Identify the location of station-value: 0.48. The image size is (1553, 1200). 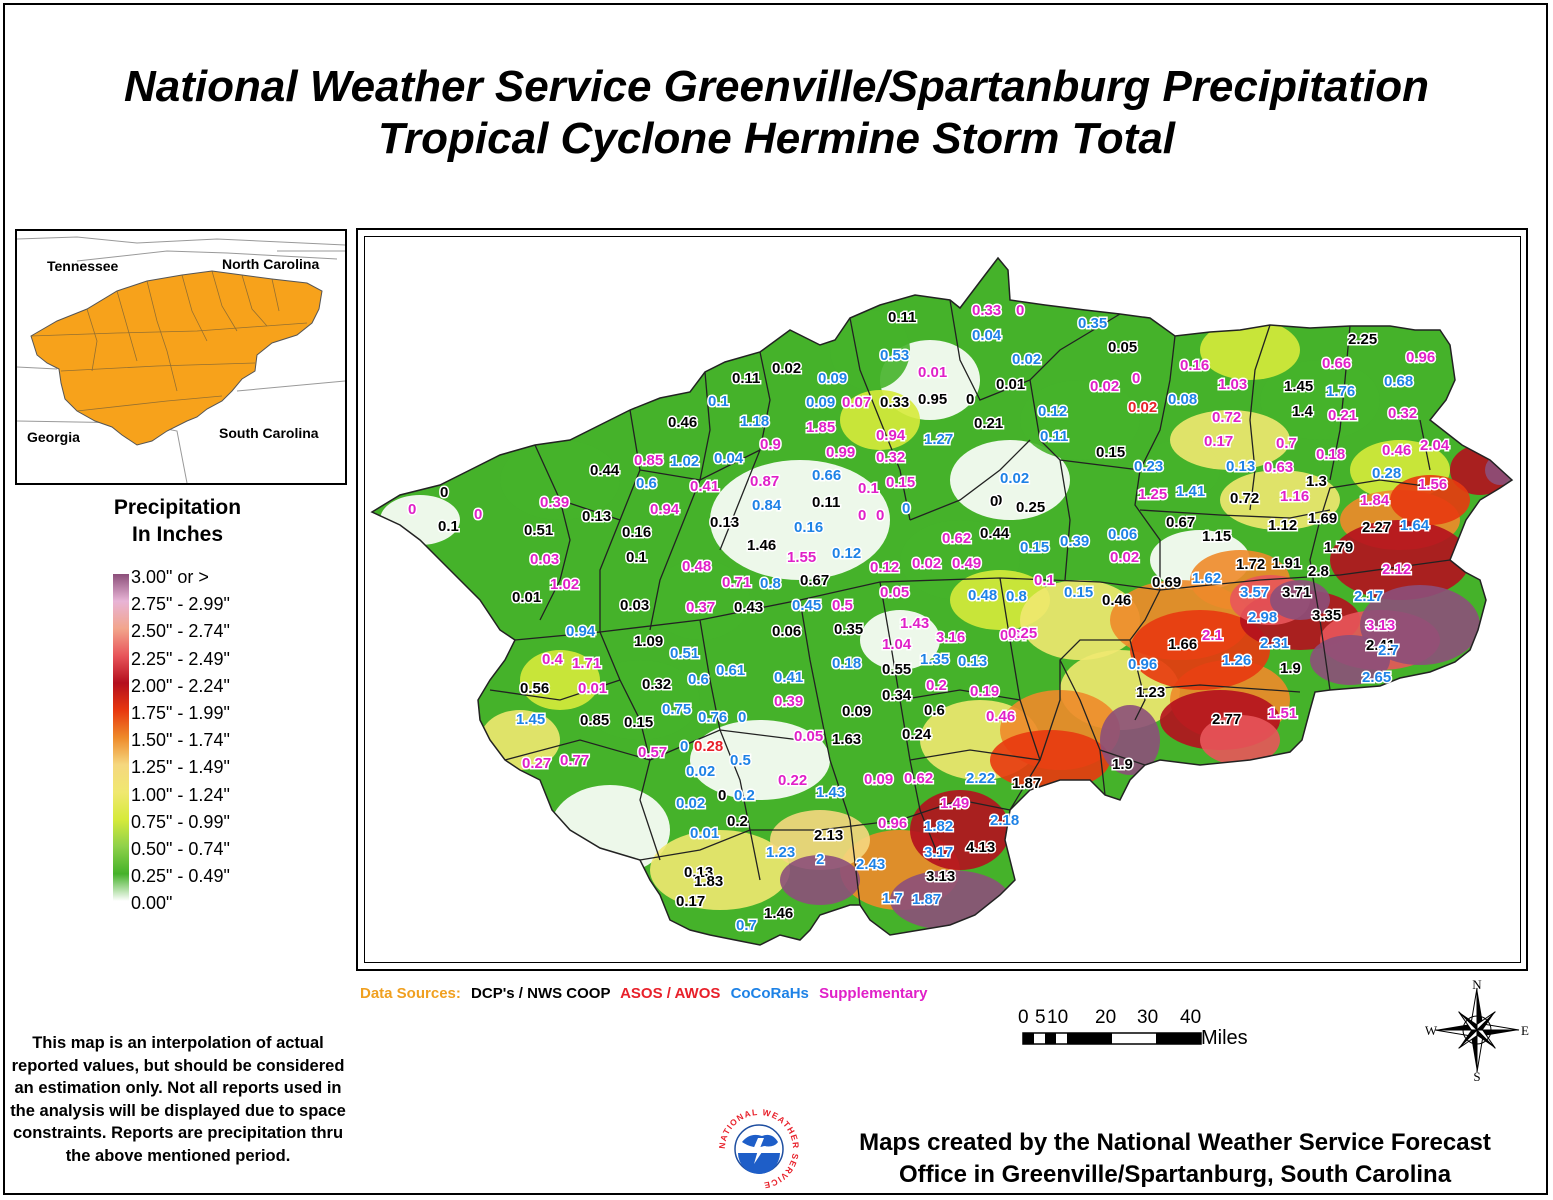
(696, 566).